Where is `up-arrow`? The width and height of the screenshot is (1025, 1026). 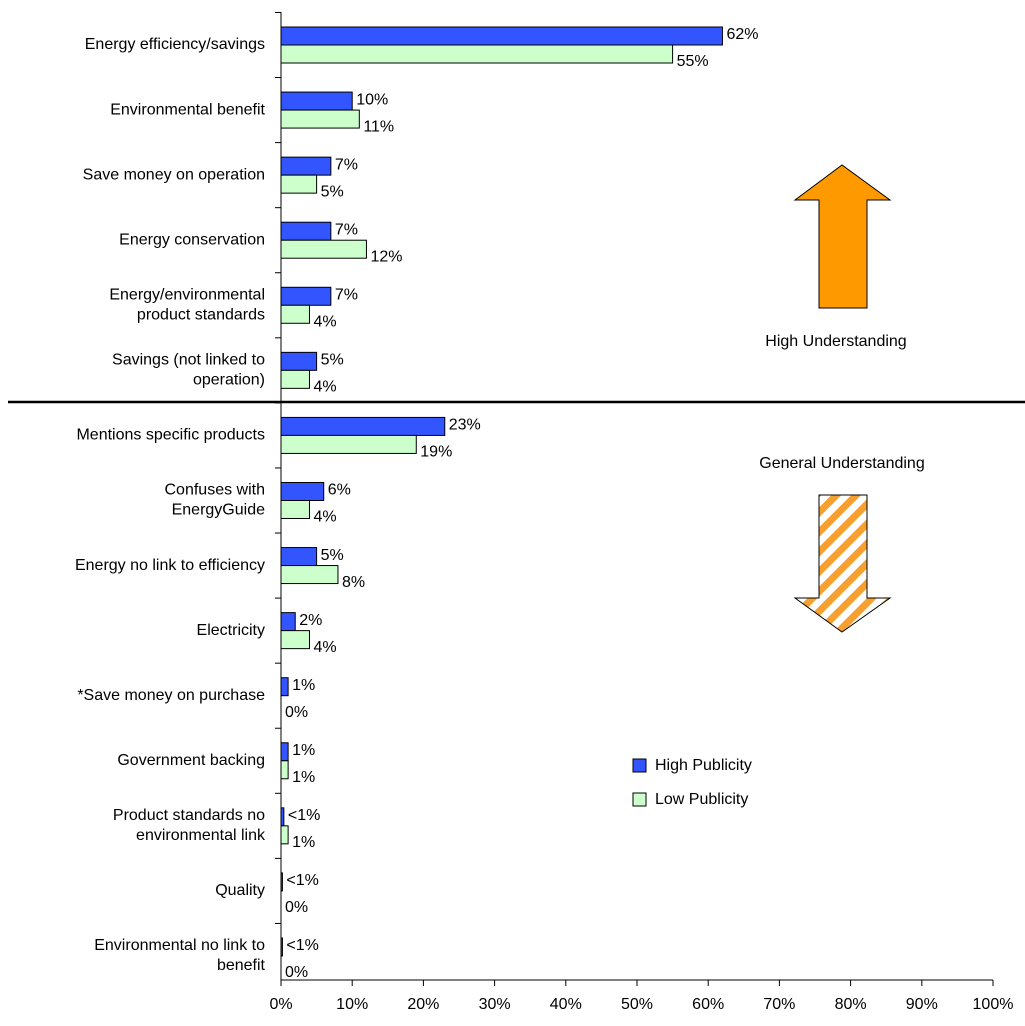
up-arrow is located at coordinates (842, 236).